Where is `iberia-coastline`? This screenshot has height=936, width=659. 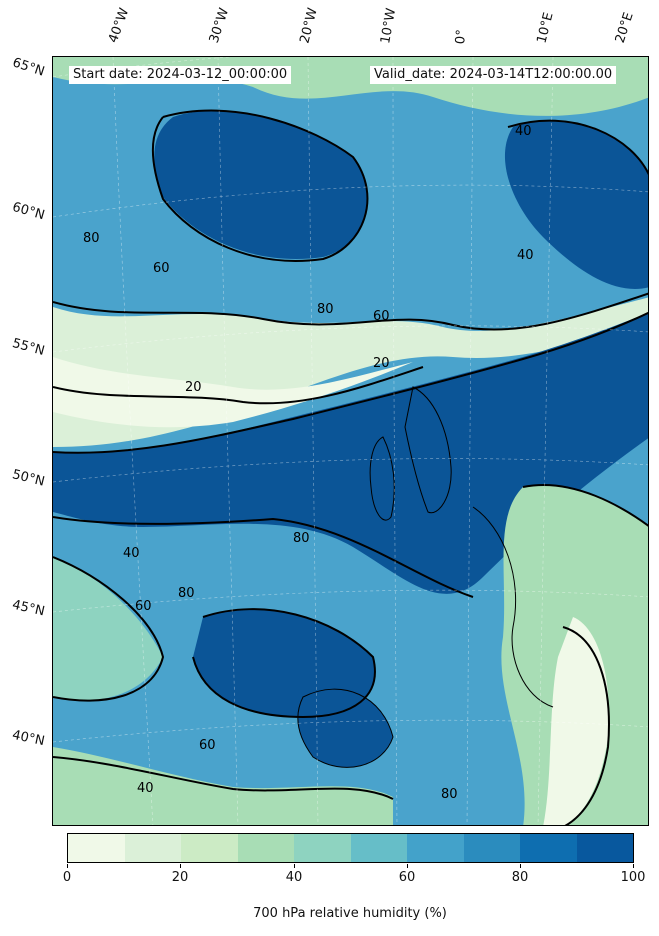
iberia-coastline is located at coordinates (345, 728).